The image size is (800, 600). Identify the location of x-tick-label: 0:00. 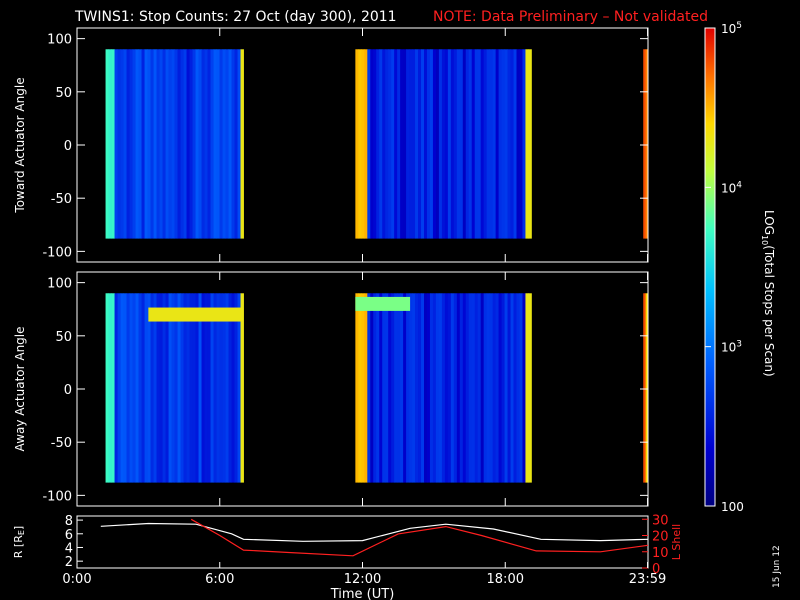
(76, 579).